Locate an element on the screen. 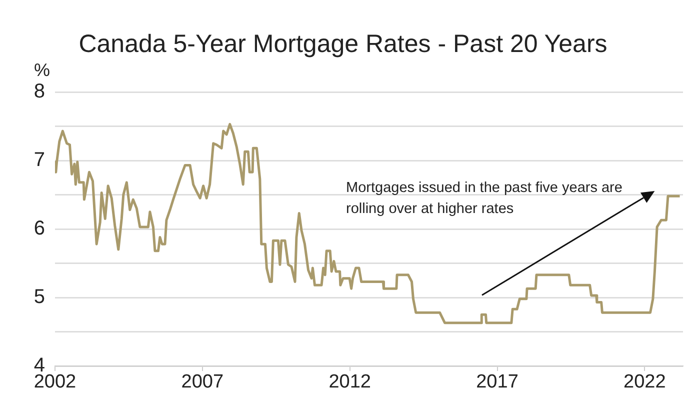 The width and height of the screenshot is (686, 406). y-axis-title: % is located at coordinates (42, 70).